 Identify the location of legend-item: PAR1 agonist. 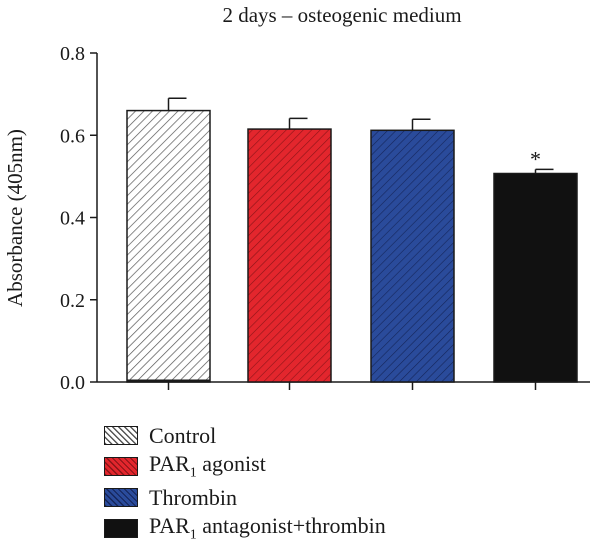
(245, 466).